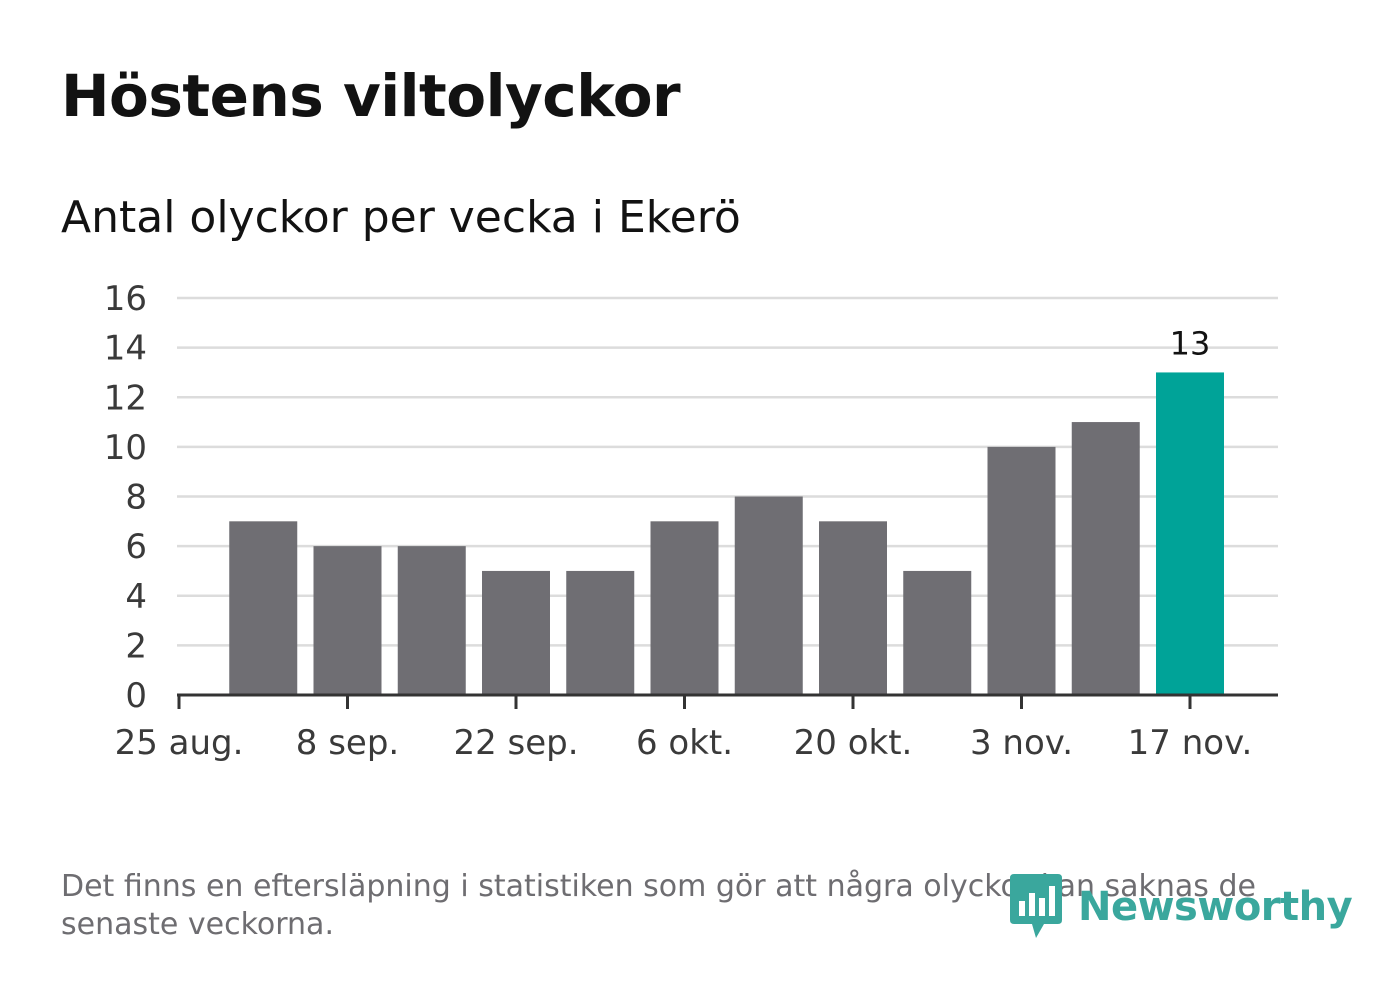  Describe the element at coordinates (1215, 907) in the screenshot. I see `logo-text: Newsworthy` at that location.